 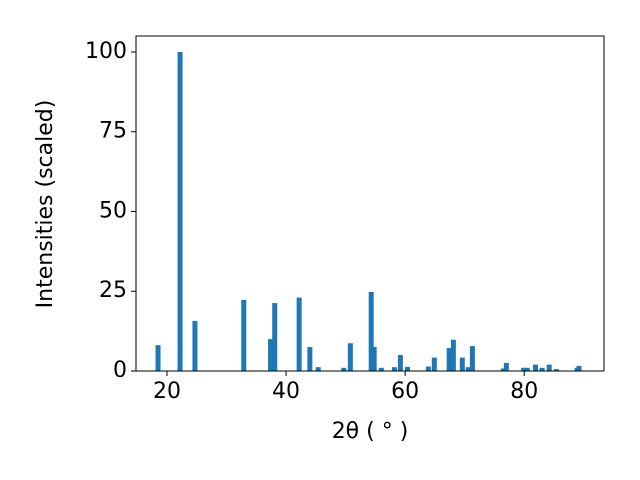 What do you see at coordinates (113, 210) in the screenshot?
I see `y-tick-label: 50` at bounding box center [113, 210].